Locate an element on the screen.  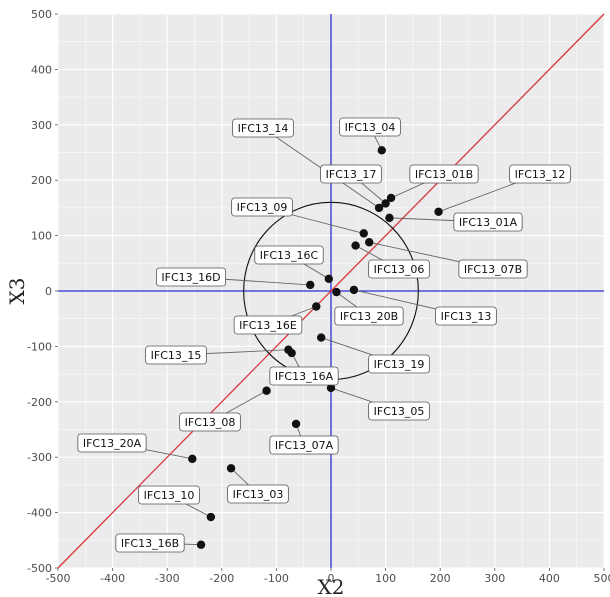
point-label: IFC13_07A is located at coordinates (304, 445).